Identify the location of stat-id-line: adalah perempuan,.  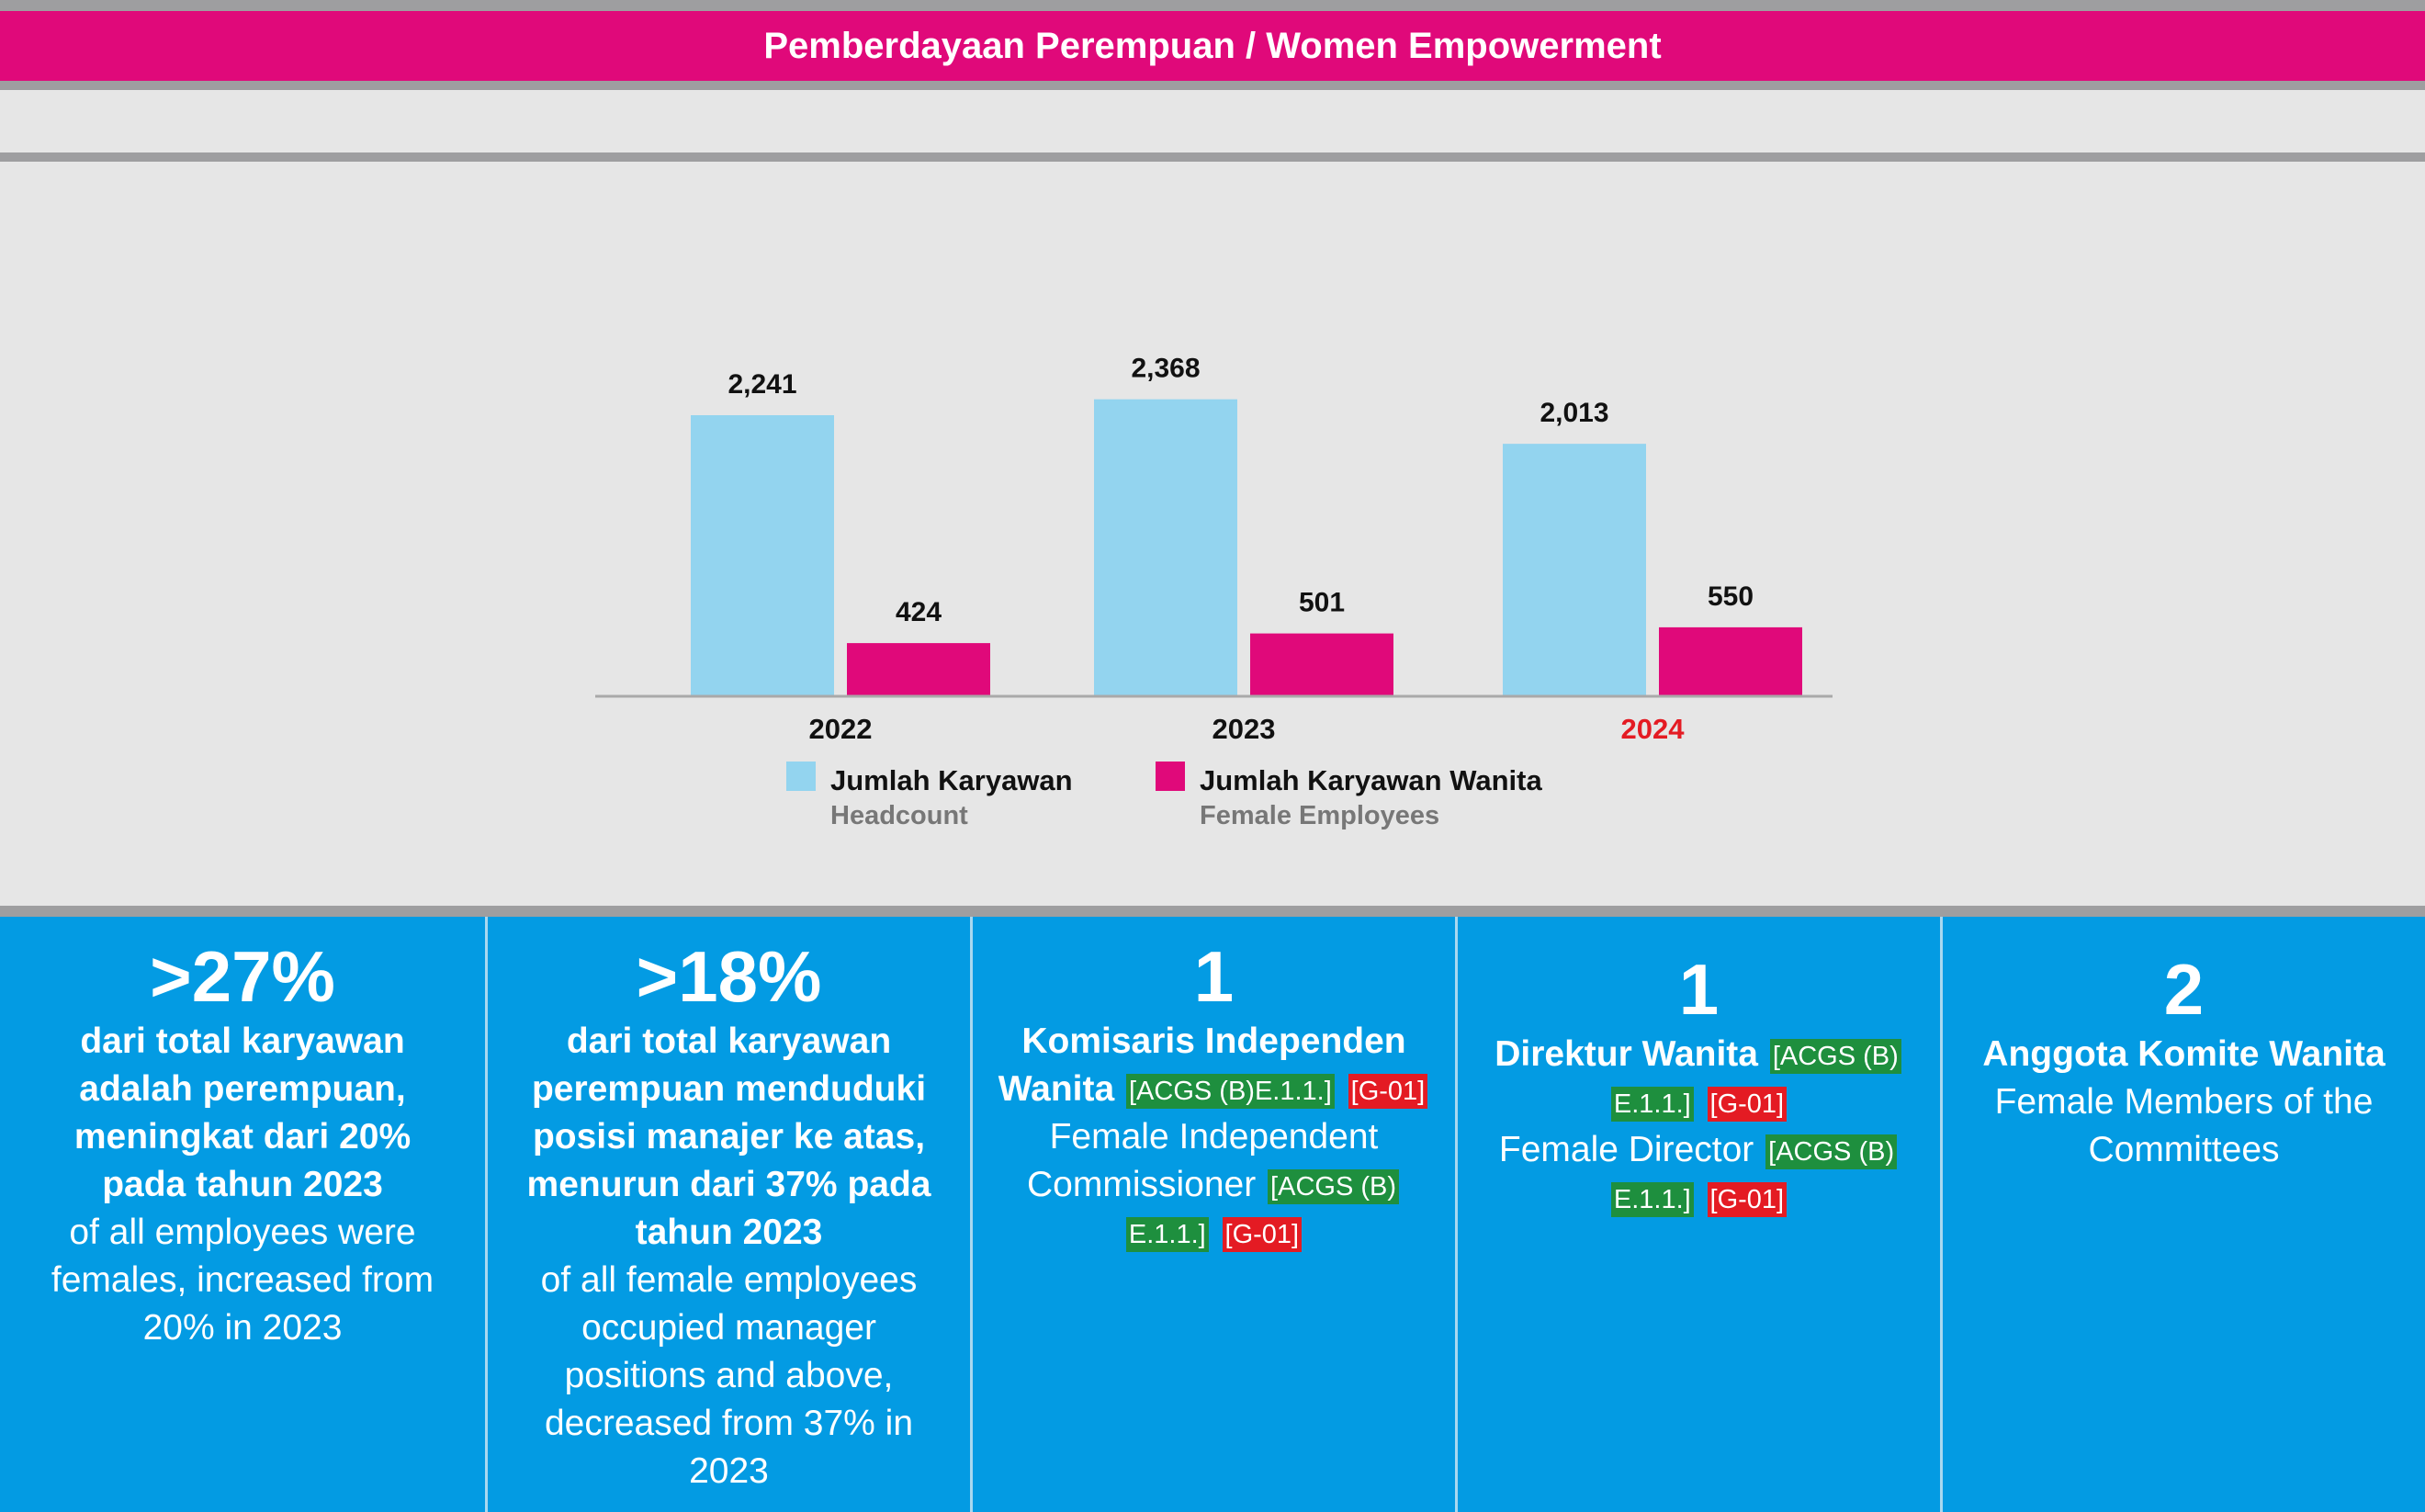
(242, 1089).